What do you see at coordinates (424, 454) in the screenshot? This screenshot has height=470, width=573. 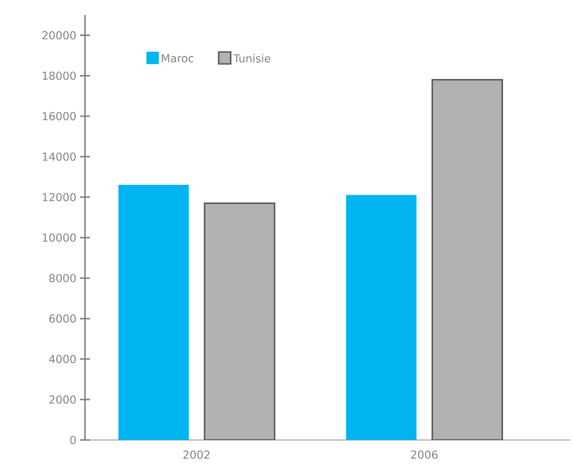 I see `x-tick-label: 2006` at bounding box center [424, 454].